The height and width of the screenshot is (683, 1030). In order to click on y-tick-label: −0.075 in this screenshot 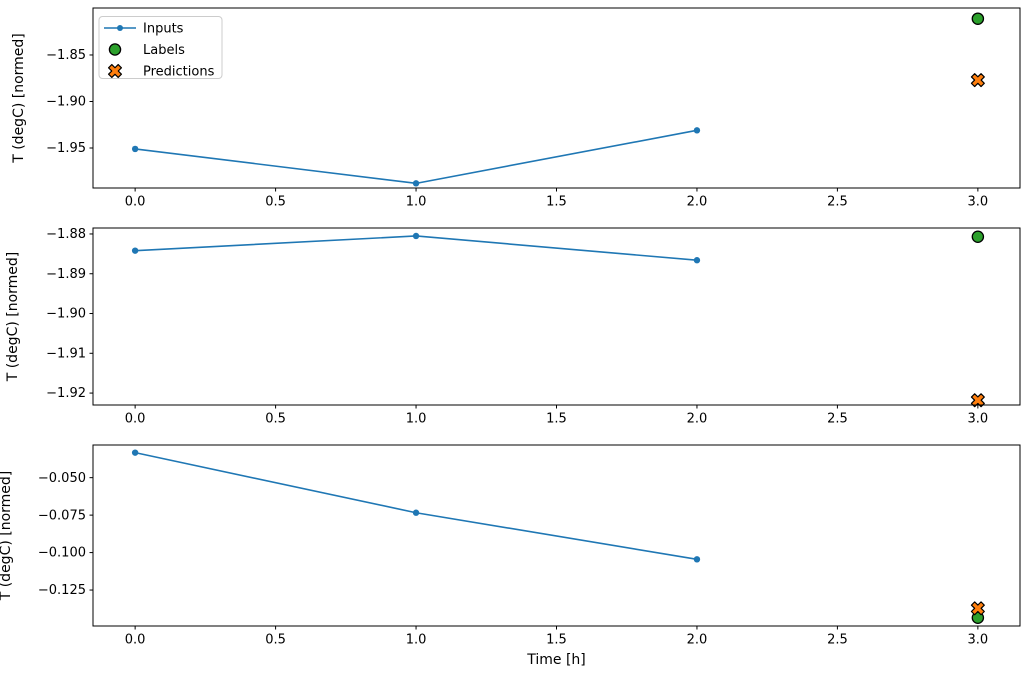, I will do `click(62, 515)`.